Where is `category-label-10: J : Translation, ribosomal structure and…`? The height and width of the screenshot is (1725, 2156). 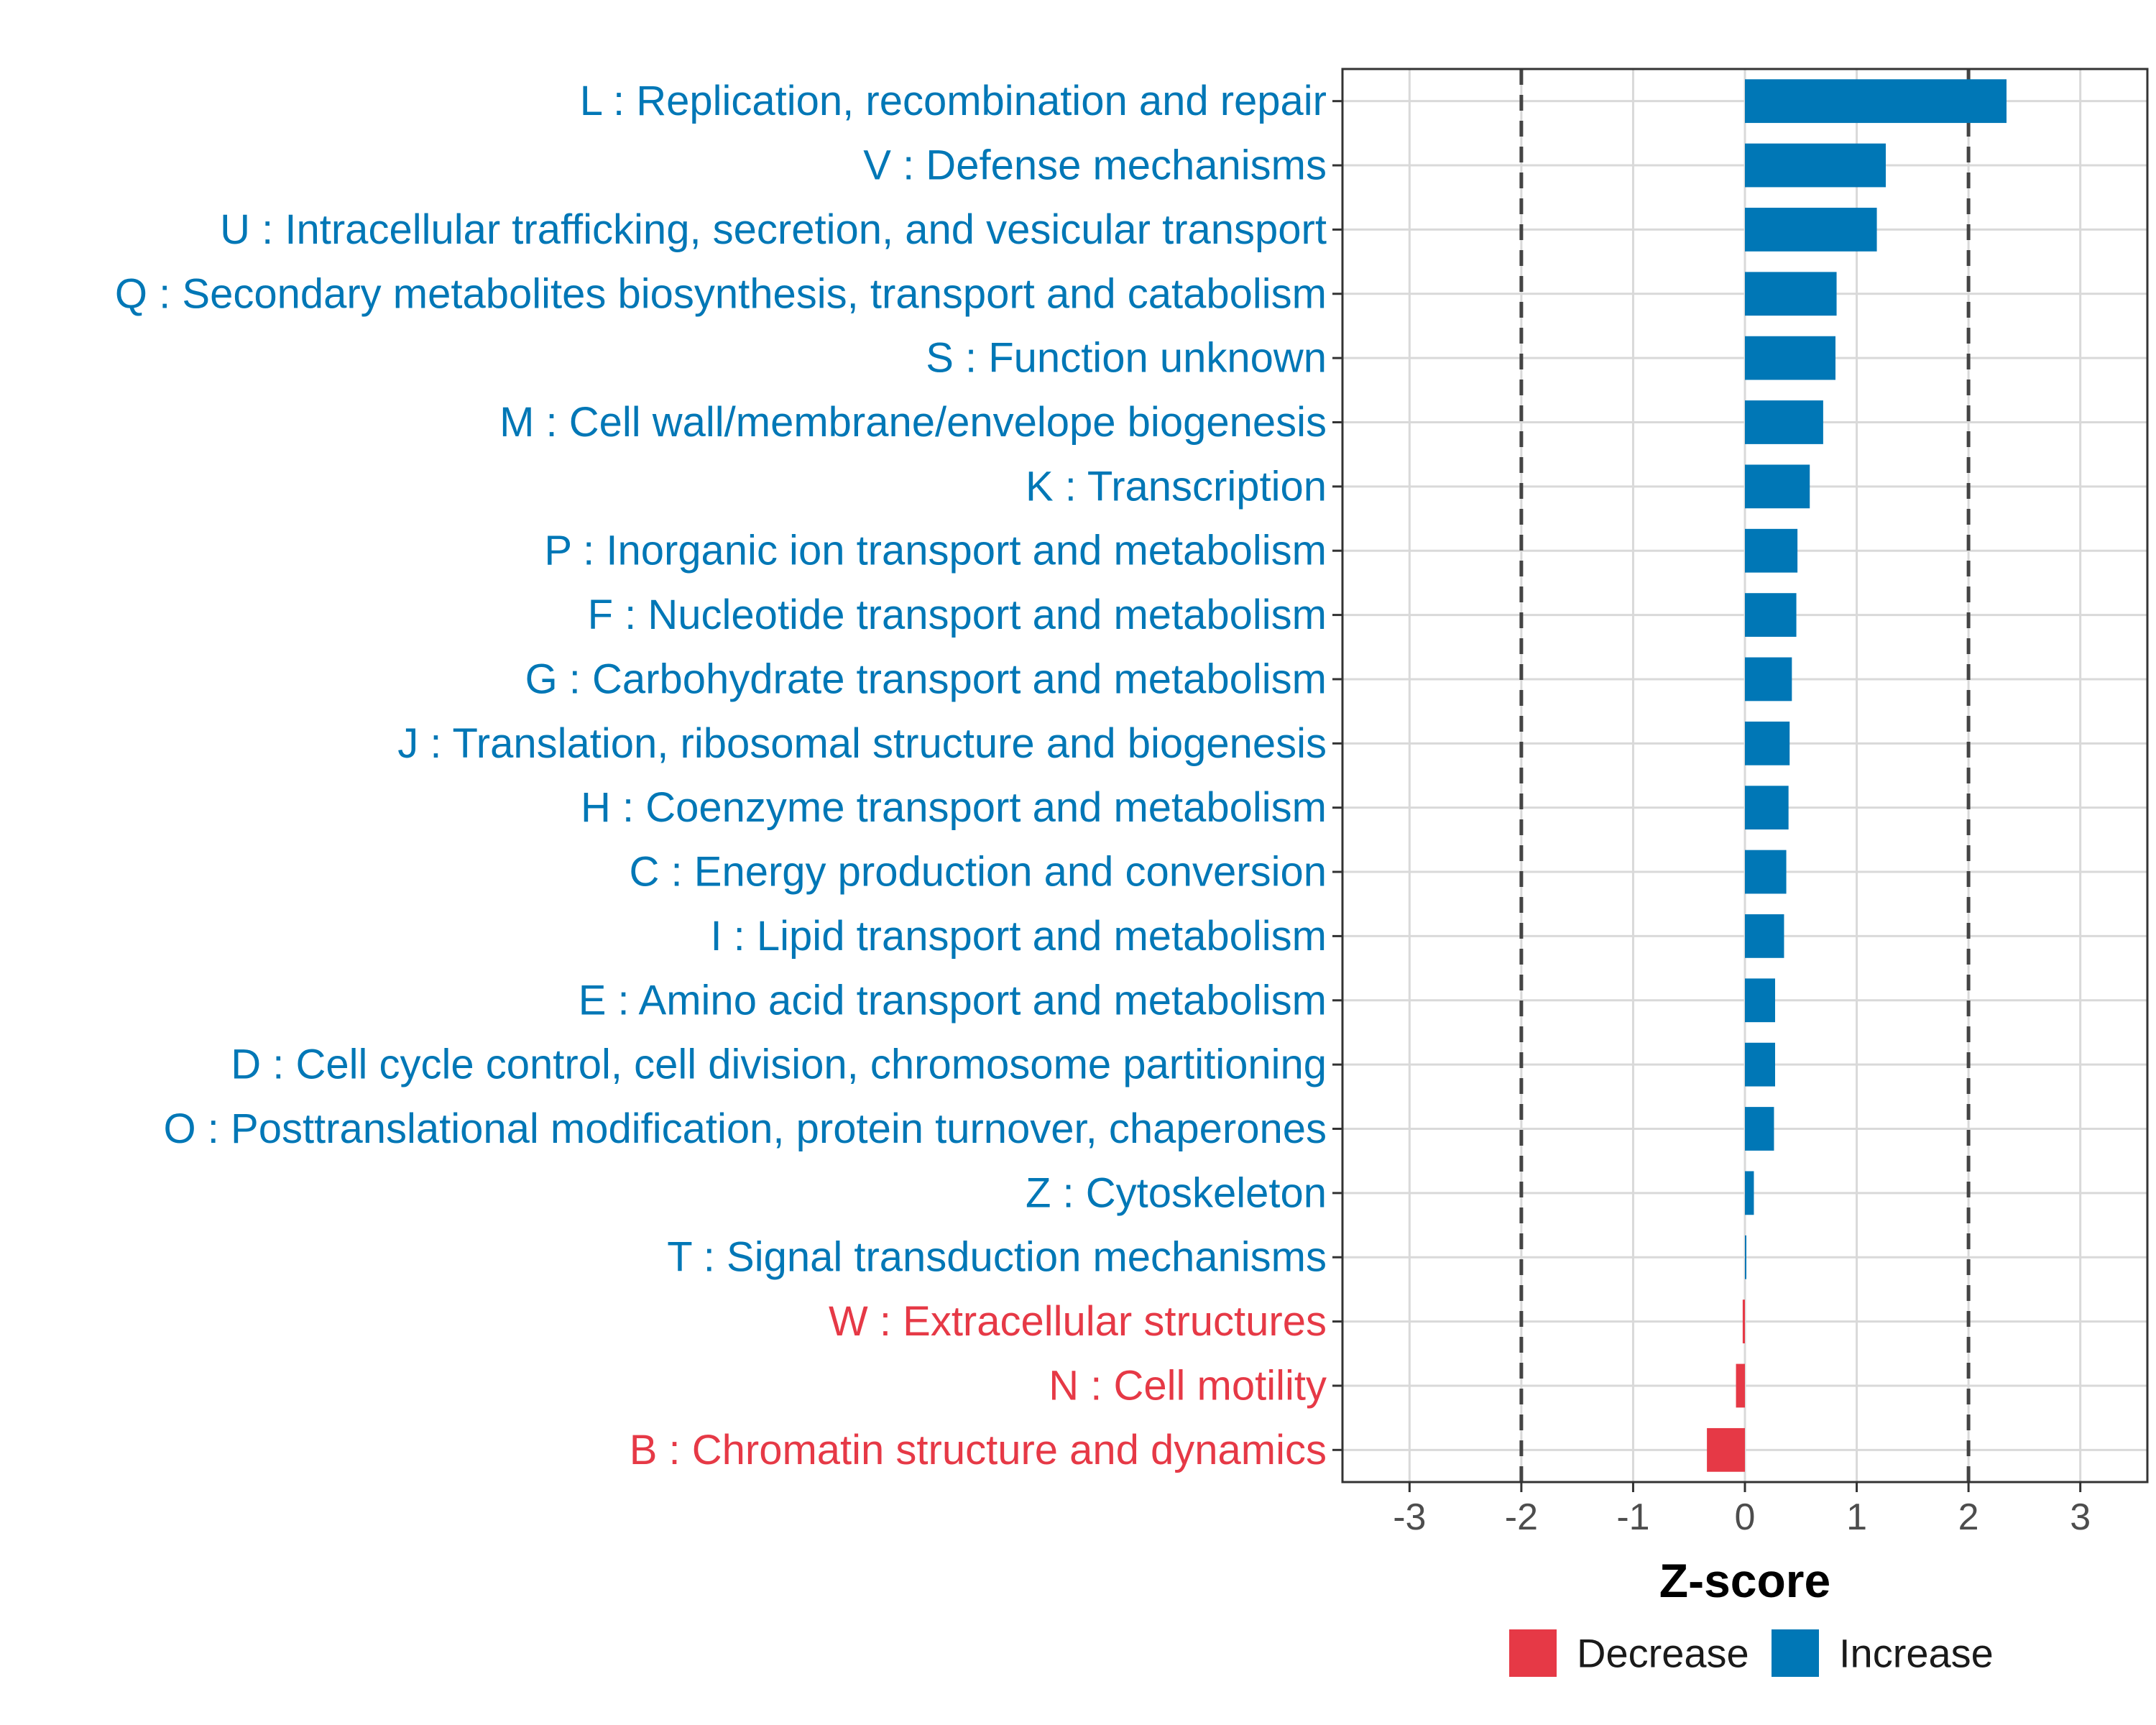 category-label-10: J : Translation, ribosomal structure and… is located at coordinates (862, 743).